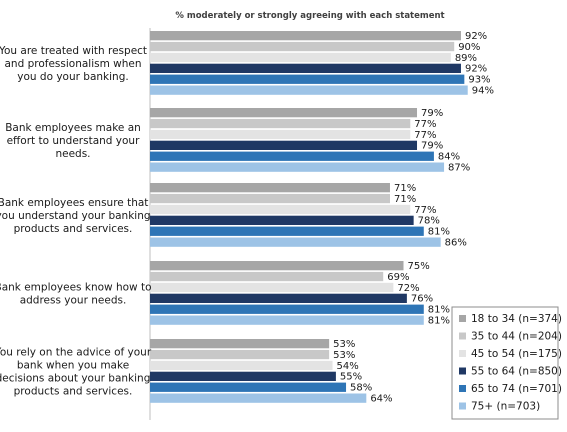  I want to click on data-label-5-2: 53%, so click(344, 355).